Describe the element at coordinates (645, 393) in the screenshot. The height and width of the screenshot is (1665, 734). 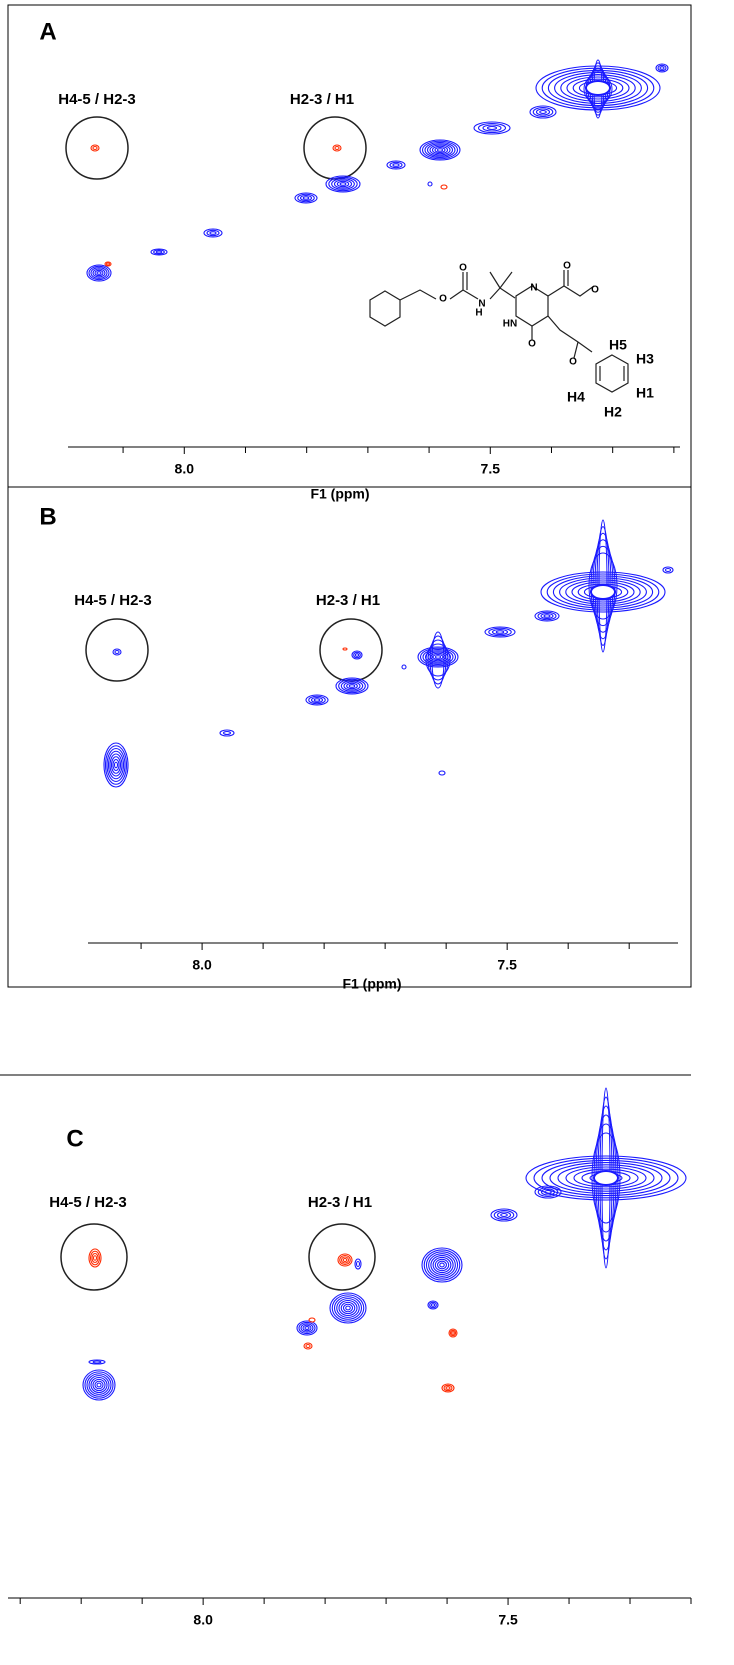
I see `structure-label: H1` at that location.